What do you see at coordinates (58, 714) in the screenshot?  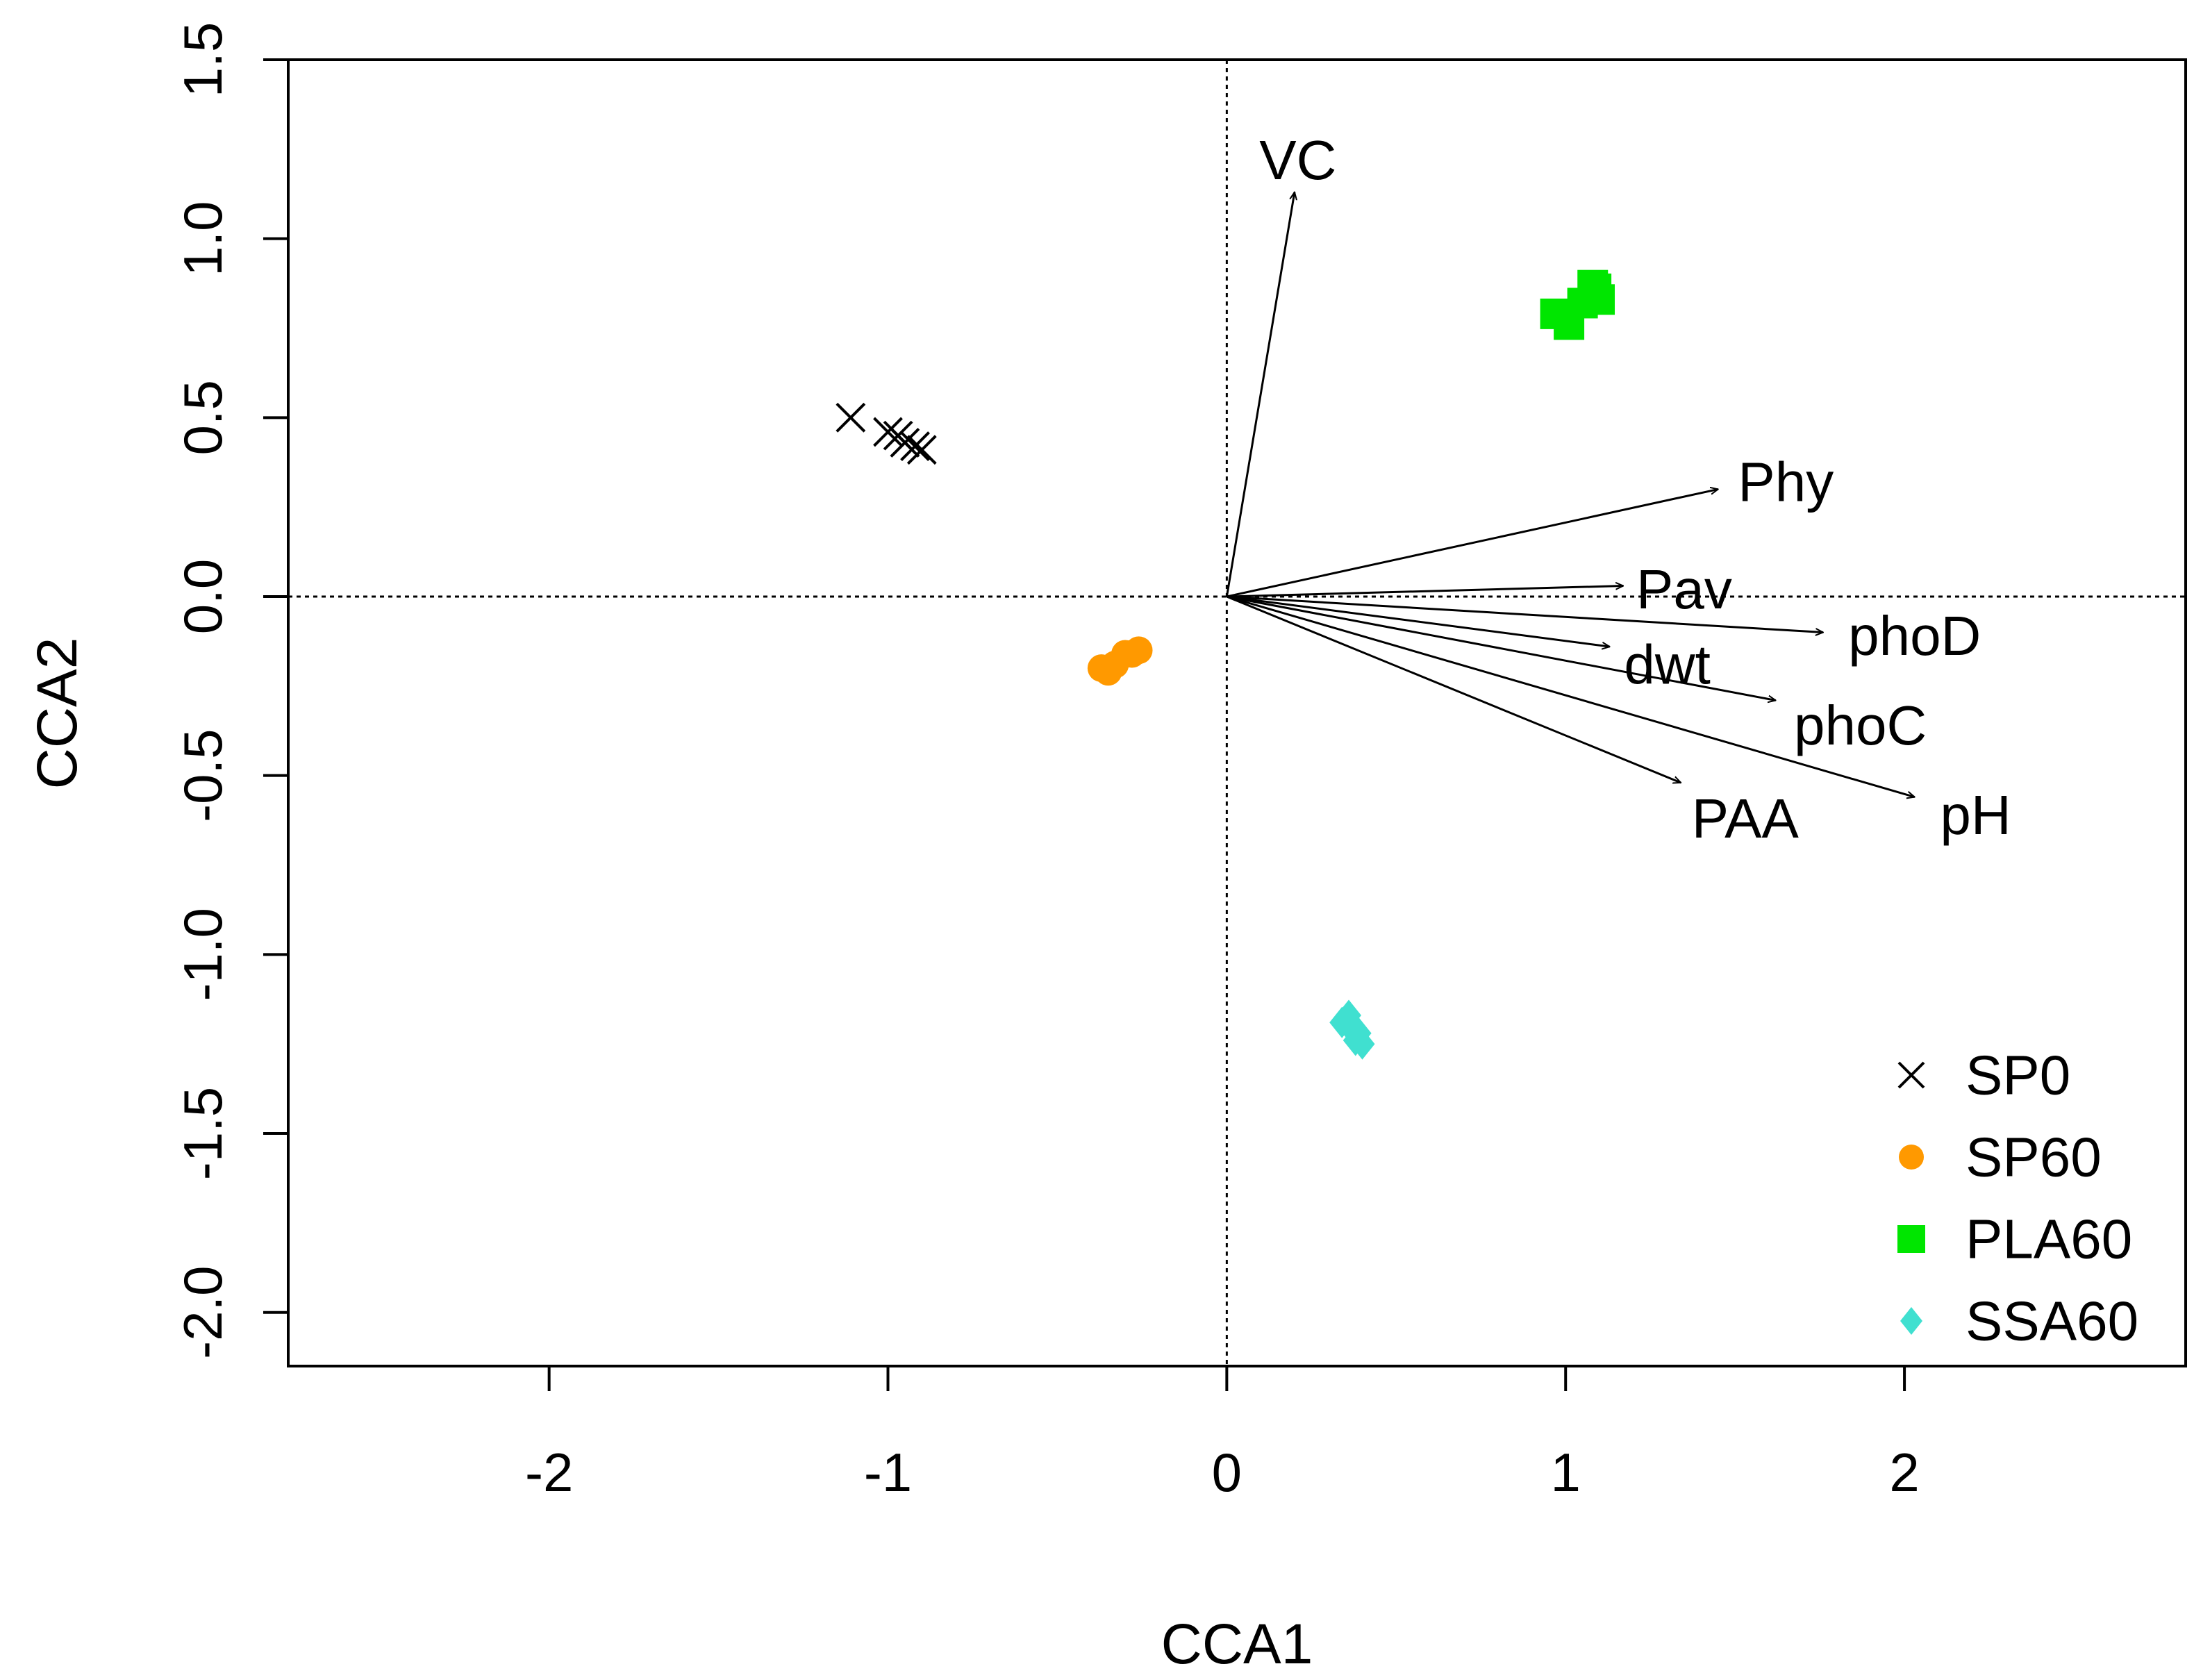 I see `y-axis-title: CCA2` at bounding box center [58, 714].